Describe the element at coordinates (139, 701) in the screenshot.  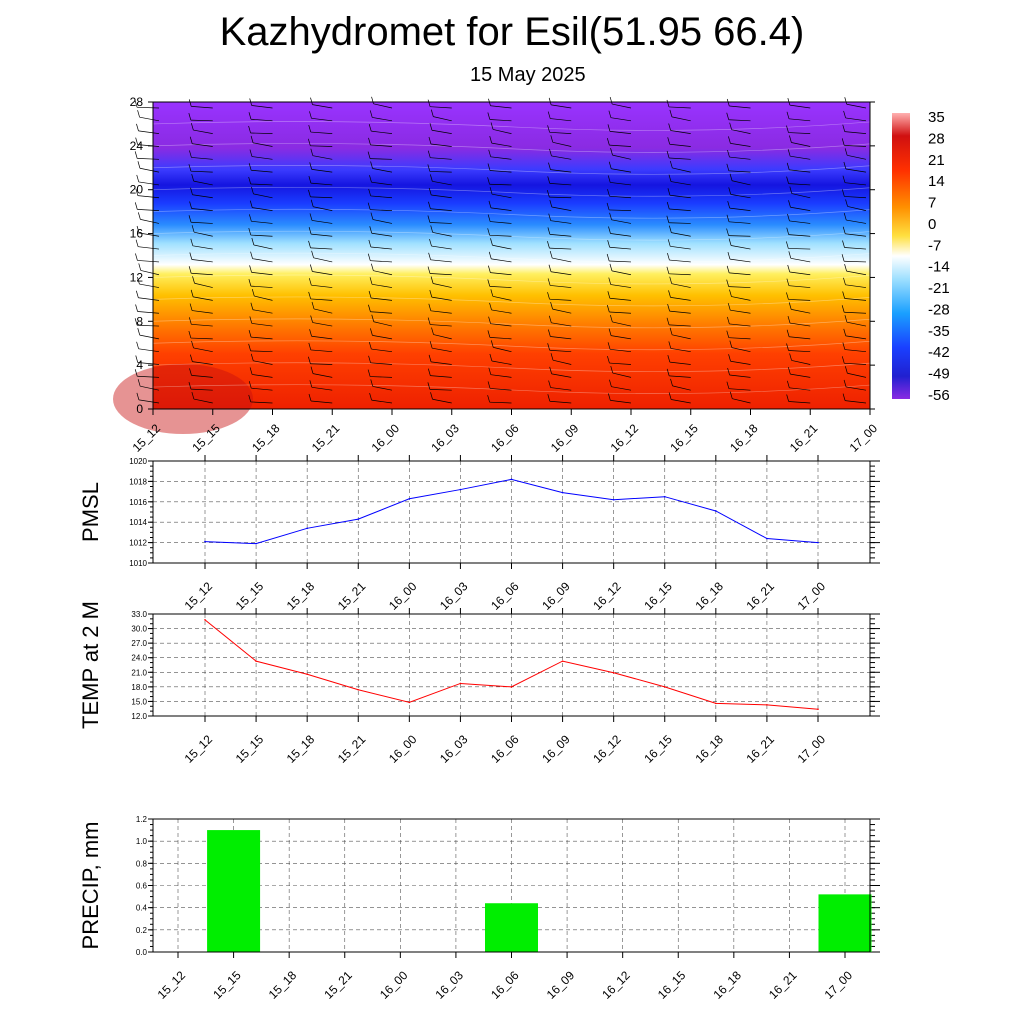
I see `y-tick-label: 15.0` at that location.